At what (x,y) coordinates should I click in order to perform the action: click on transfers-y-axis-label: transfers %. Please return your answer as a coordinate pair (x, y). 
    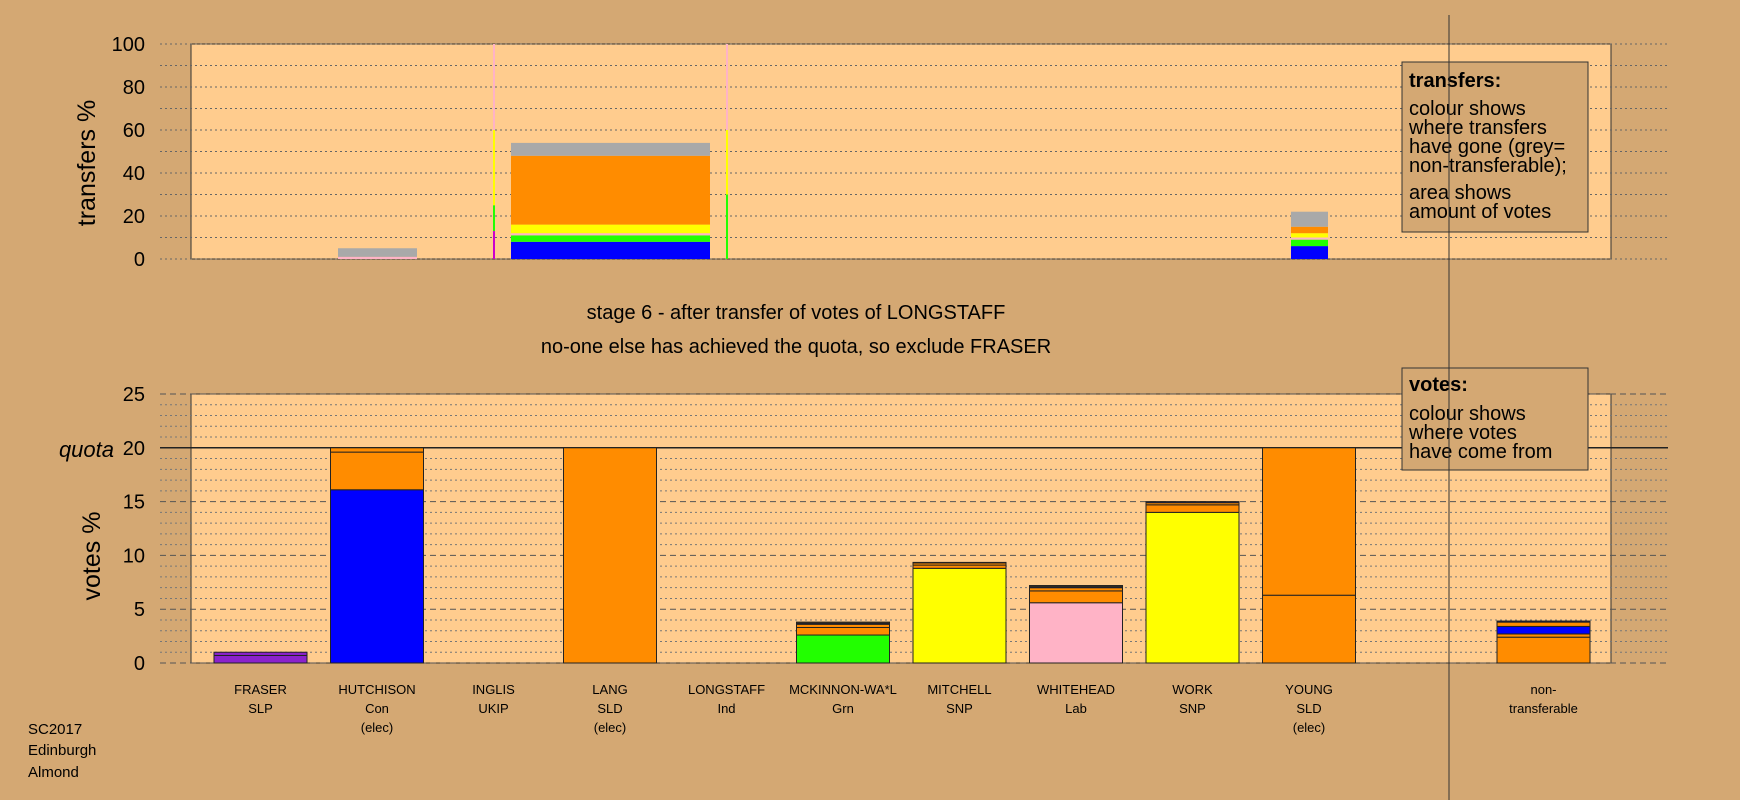
    Looking at the image, I should click on (87, 163).